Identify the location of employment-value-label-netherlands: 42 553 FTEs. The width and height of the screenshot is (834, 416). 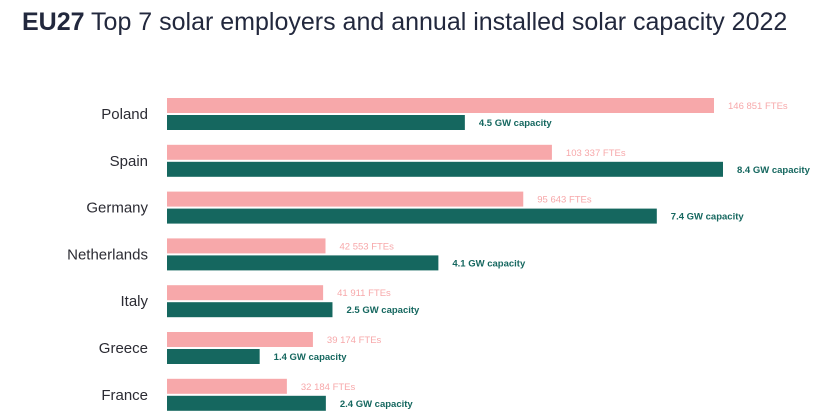
(367, 246).